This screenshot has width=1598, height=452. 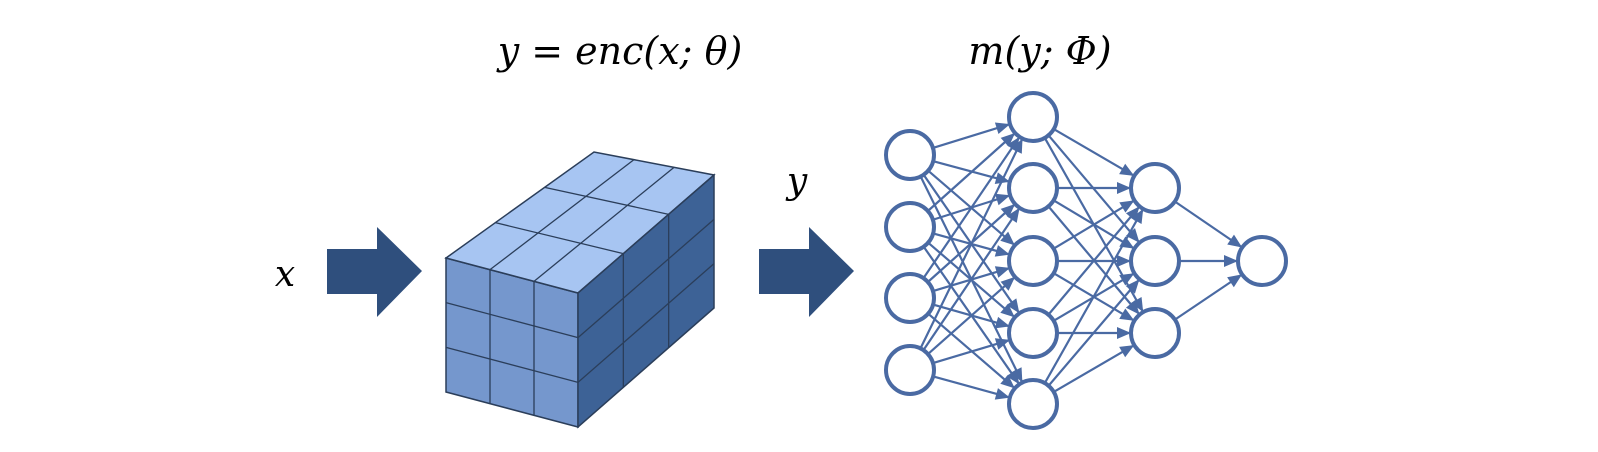 I want to click on encoder-block, so click(x=580, y=290).